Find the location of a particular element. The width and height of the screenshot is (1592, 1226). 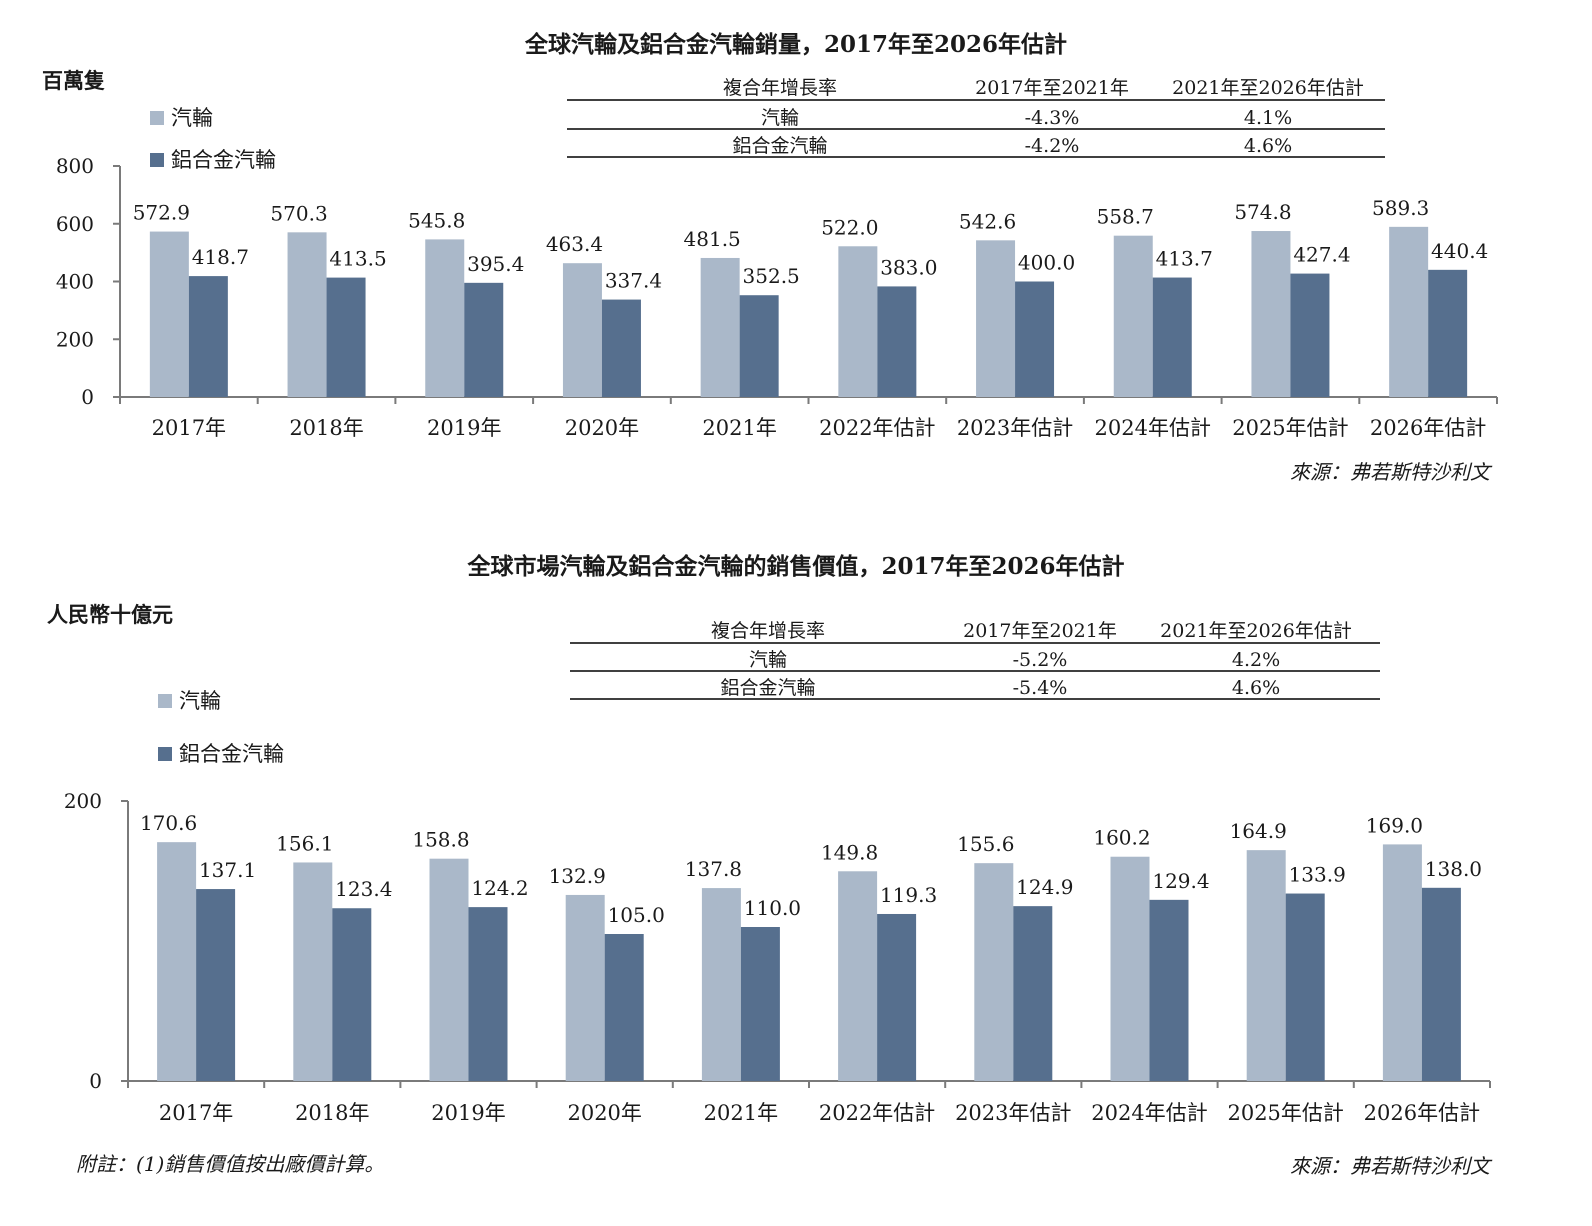

data-label-wheels: 545.8 is located at coordinates (436, 220).